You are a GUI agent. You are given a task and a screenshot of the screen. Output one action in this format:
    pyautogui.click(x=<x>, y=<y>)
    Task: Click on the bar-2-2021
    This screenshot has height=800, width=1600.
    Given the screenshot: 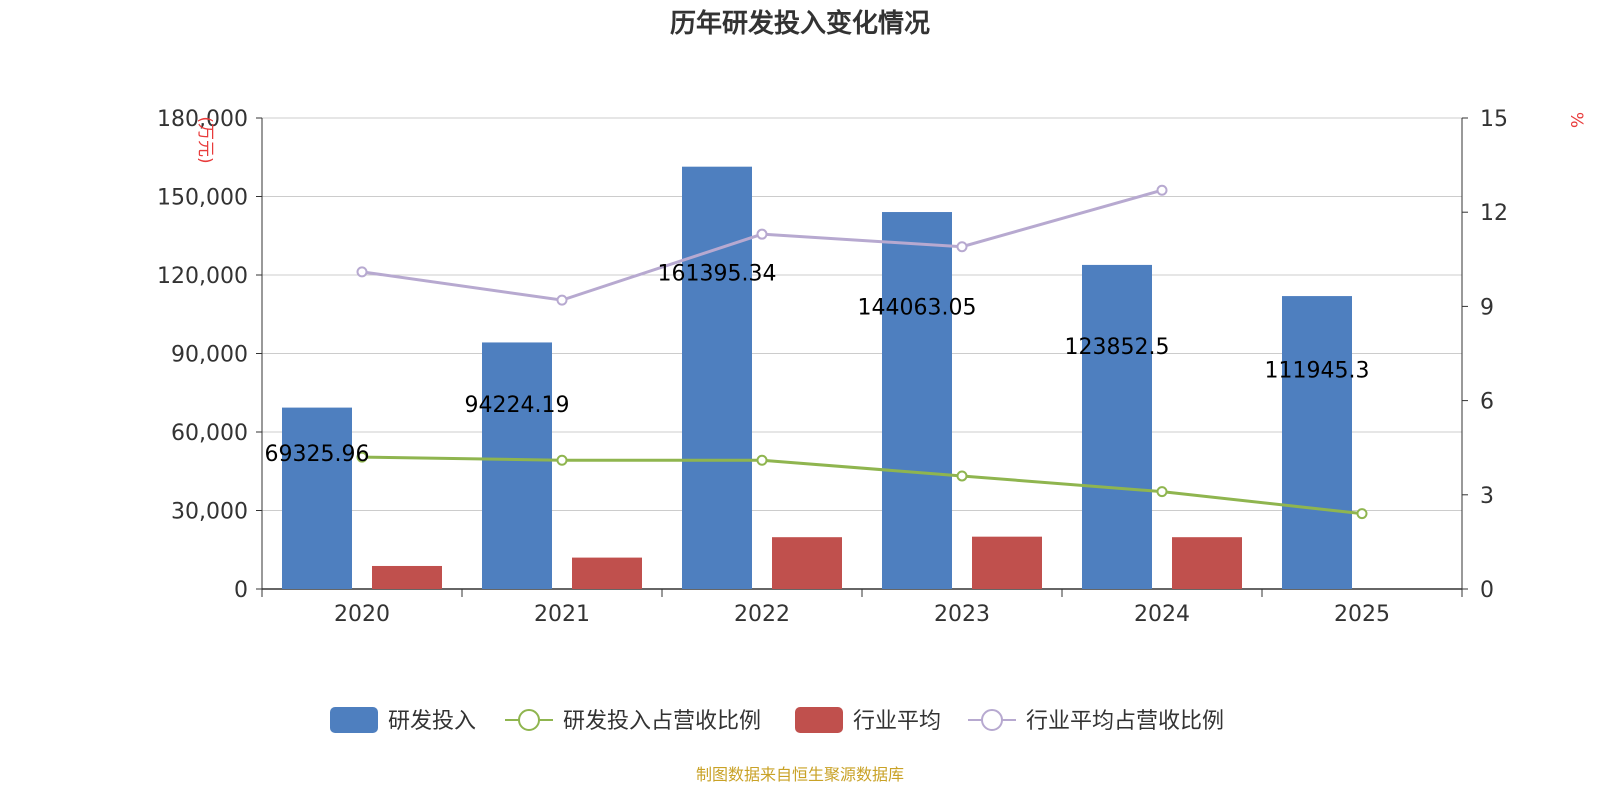 What is the action you would take?
    pyautogui.click(x=607, y=573)
    